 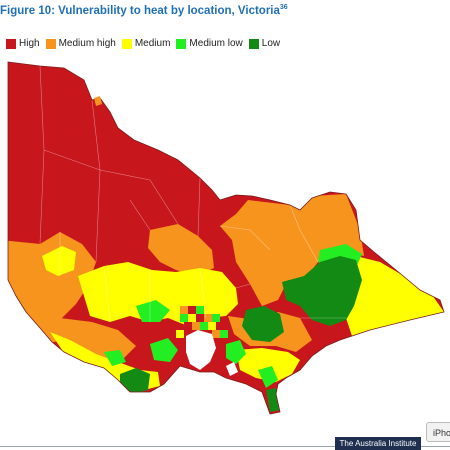 What do you see at coordinates (201, 350) in the screenshot?
I see `port-phillip-bay` at bounding box center [201, 350].